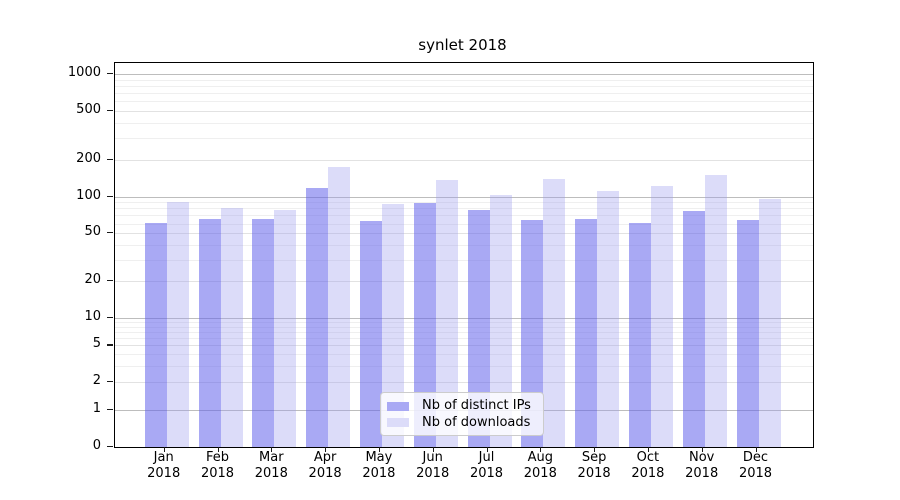 This screenshot has height=500, width=900. I want to click on x-tick-label-feb: Feb 2018, so click(218, 465).